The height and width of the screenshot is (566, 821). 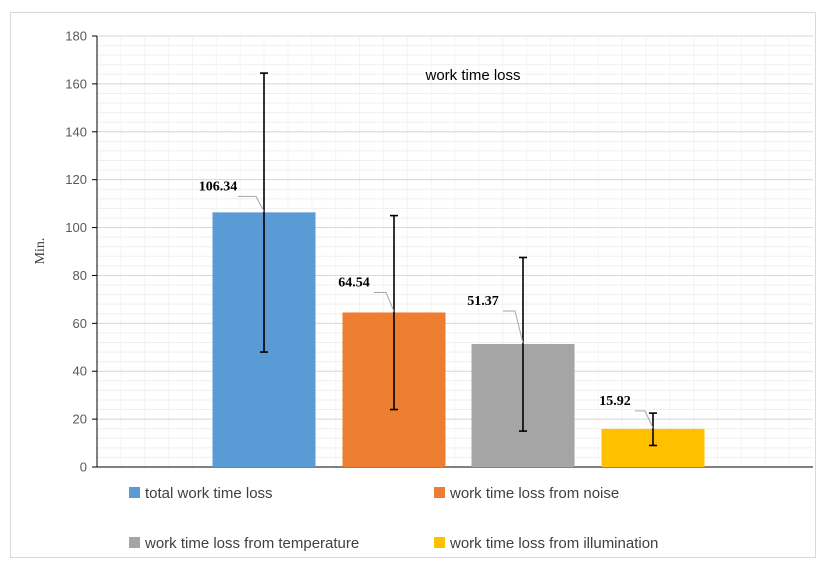 I want to click on data-label: 15.92, so click(x=615, y=401).